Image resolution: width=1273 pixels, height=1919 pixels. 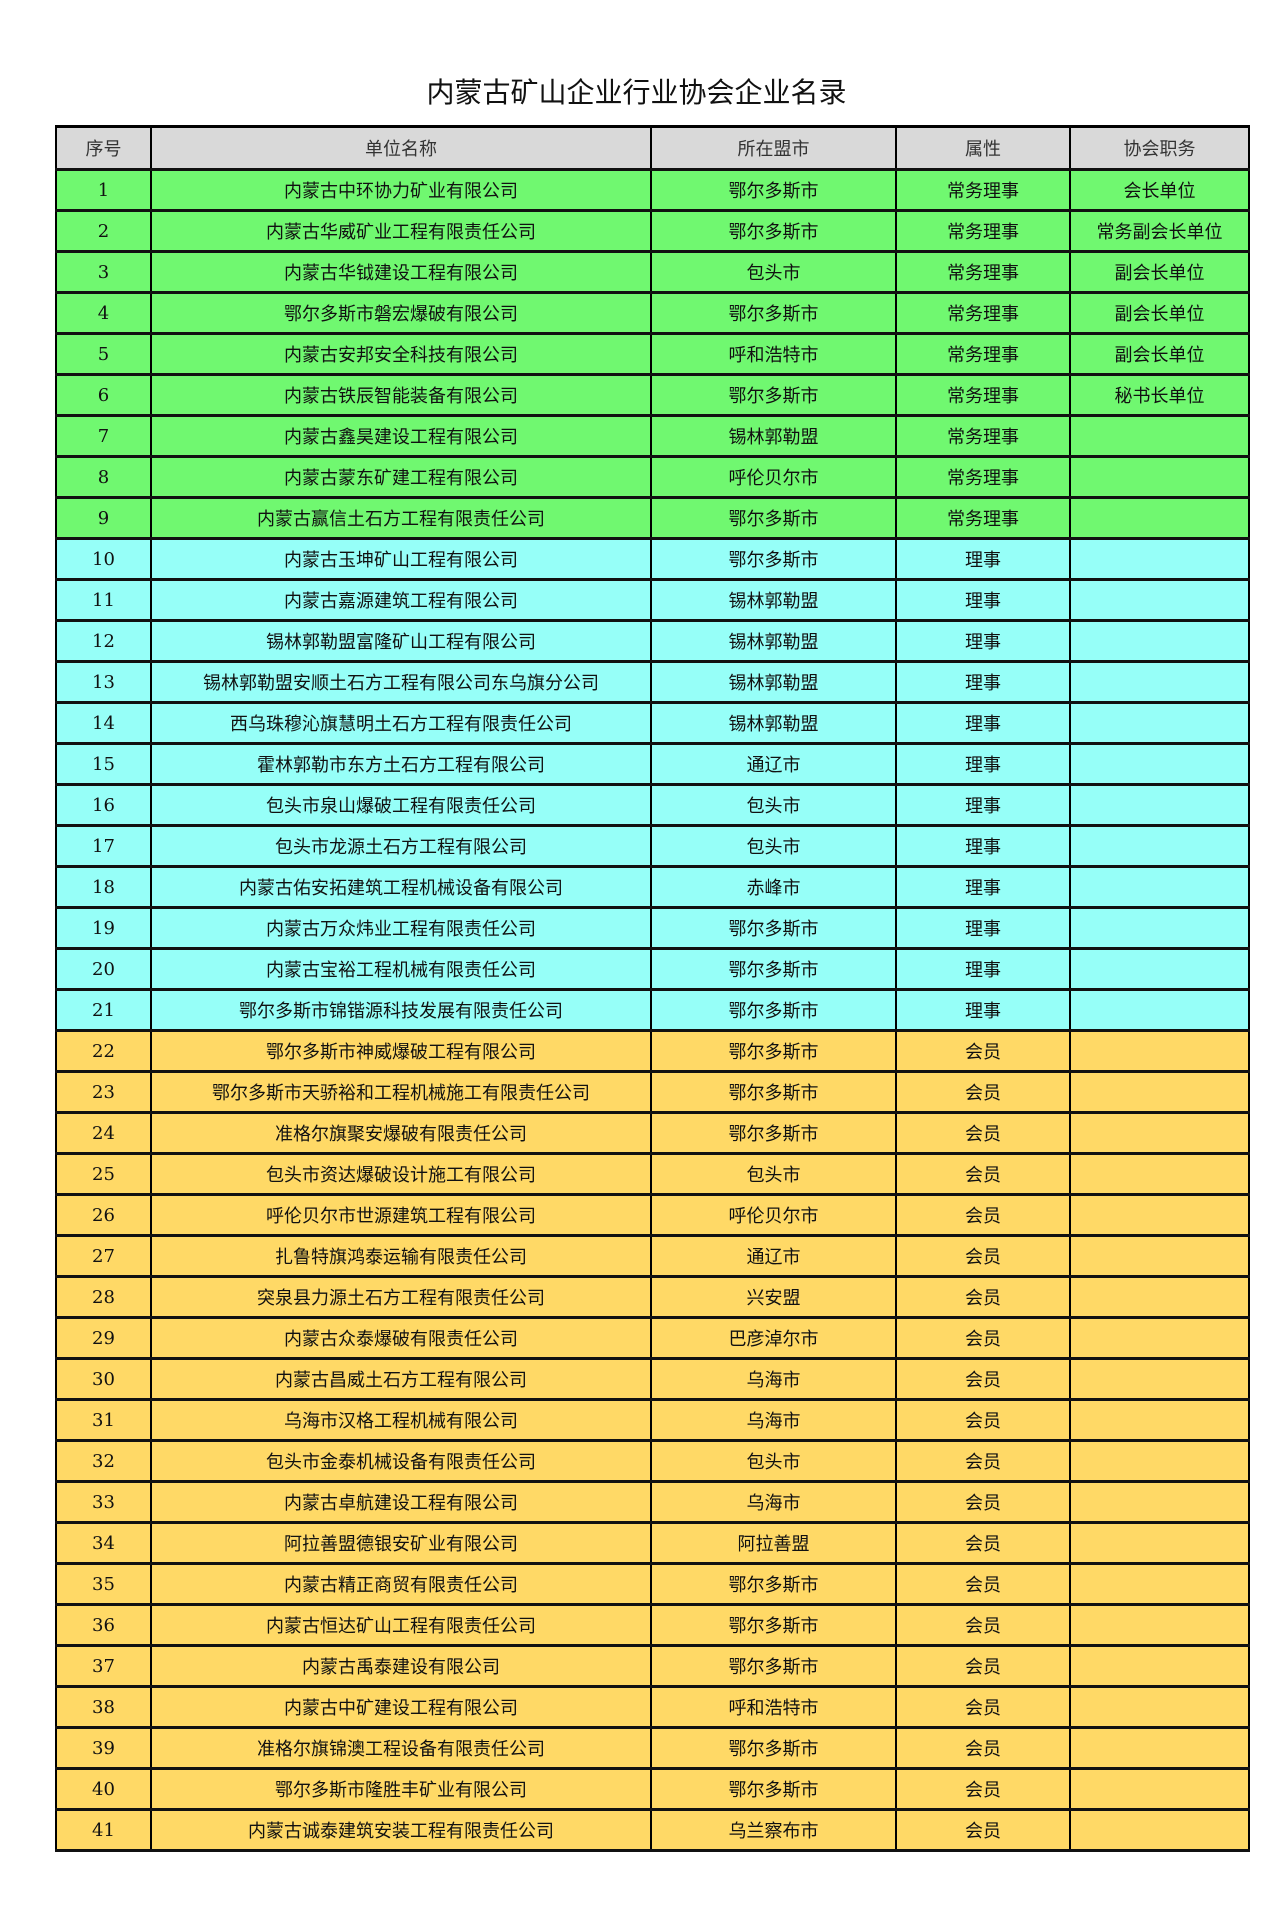 I want to click on cell-index: 19, so click(x=103, y=928).